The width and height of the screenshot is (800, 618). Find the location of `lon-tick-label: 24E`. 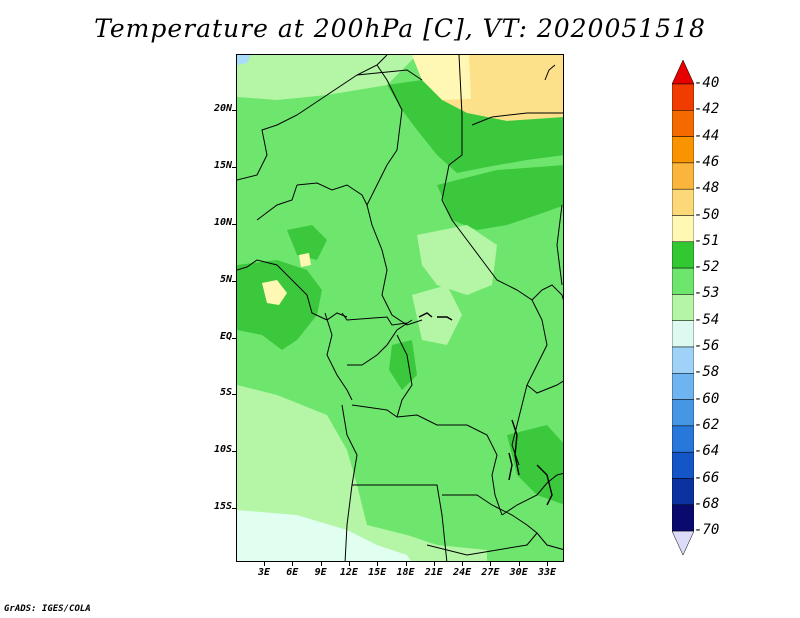

lon-tick-label: 24E is located at coordinates (462, 572).